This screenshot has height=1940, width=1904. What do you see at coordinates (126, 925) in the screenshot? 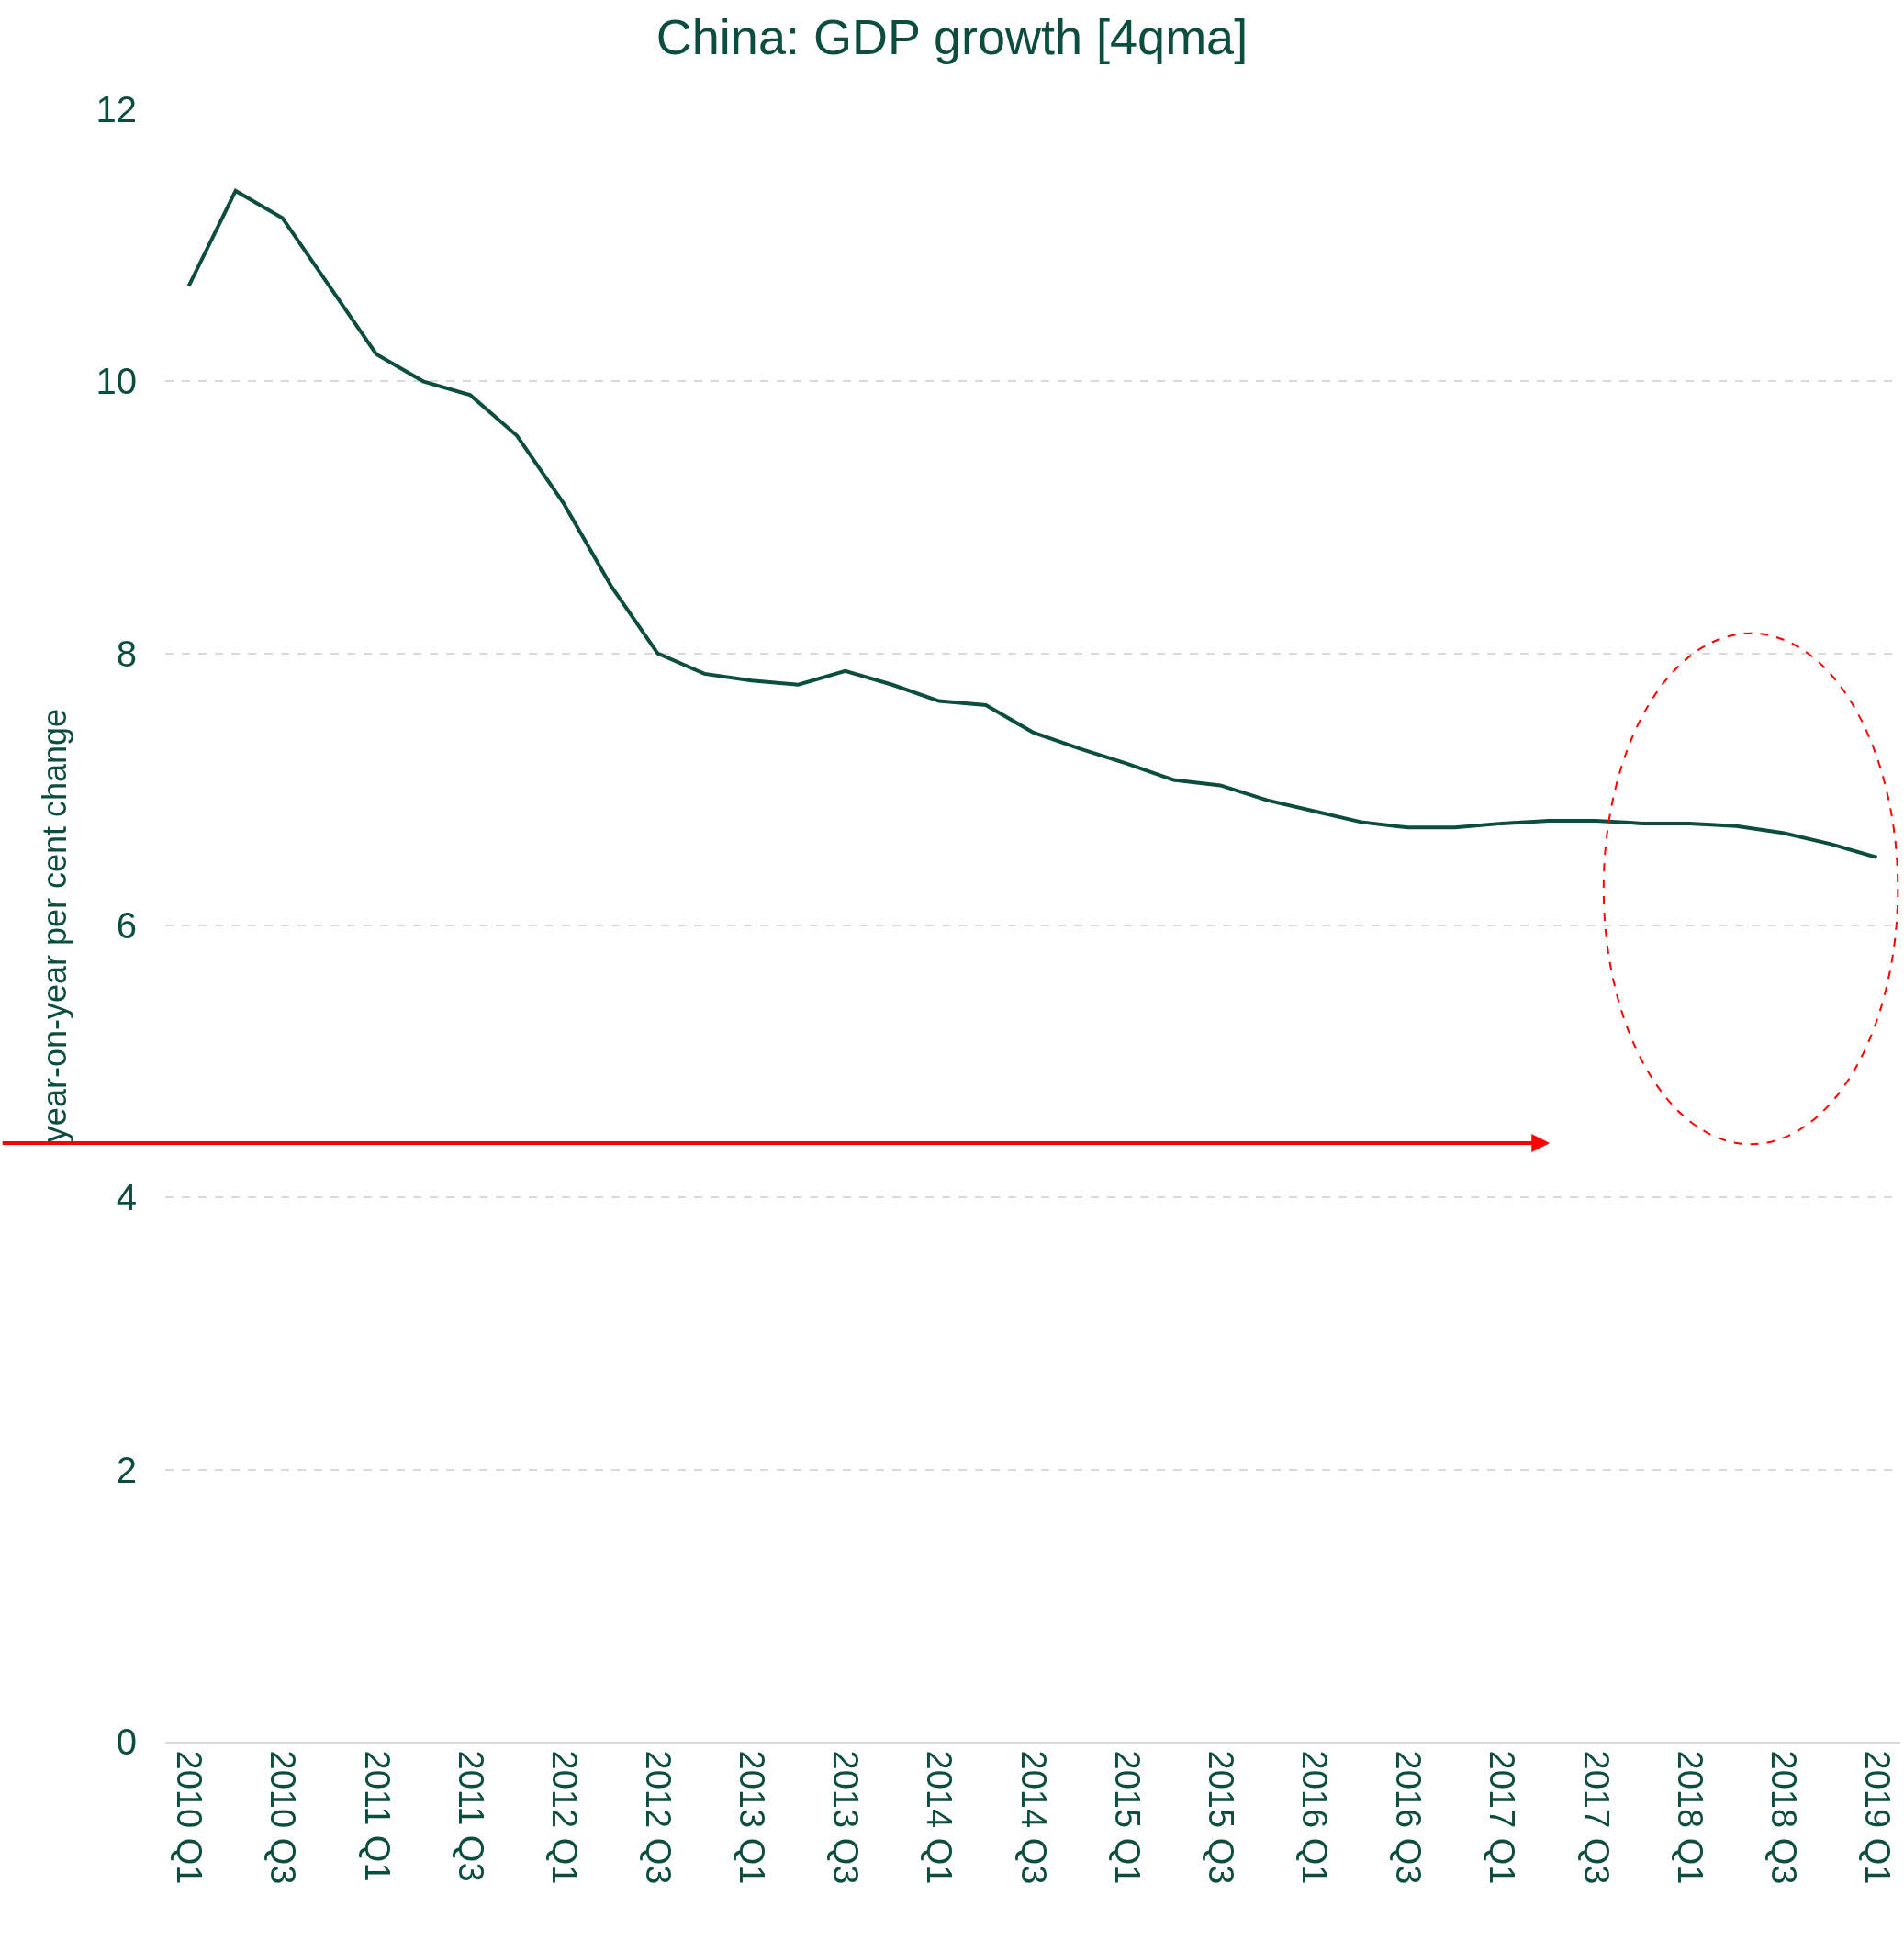
I see `y-tick-label: 6` at bounding box center [126, 925].